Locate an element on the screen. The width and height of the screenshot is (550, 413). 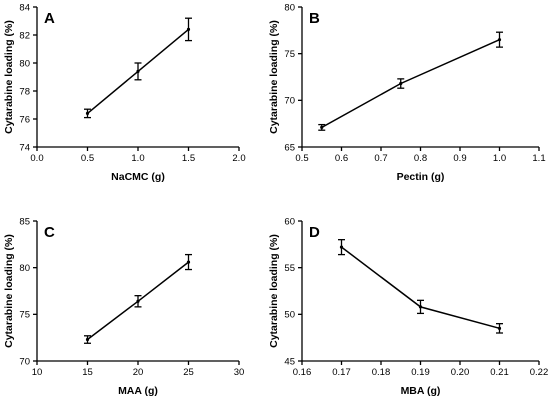
x-tick-label: 25 is located at coordinates (188, 372).